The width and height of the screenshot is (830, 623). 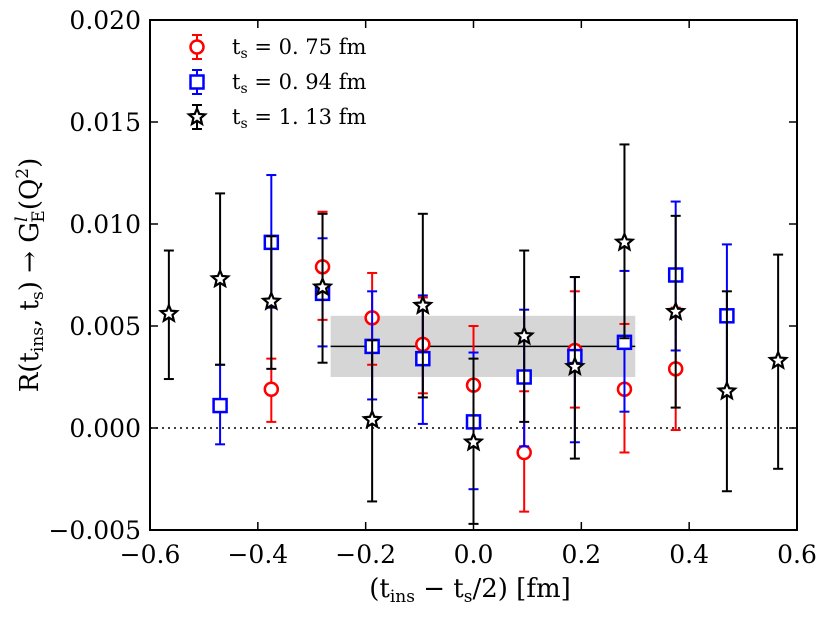 I want to click on y-axis-label: R(tins, ts) → GlE(Q2), so click(x=30, y=275).